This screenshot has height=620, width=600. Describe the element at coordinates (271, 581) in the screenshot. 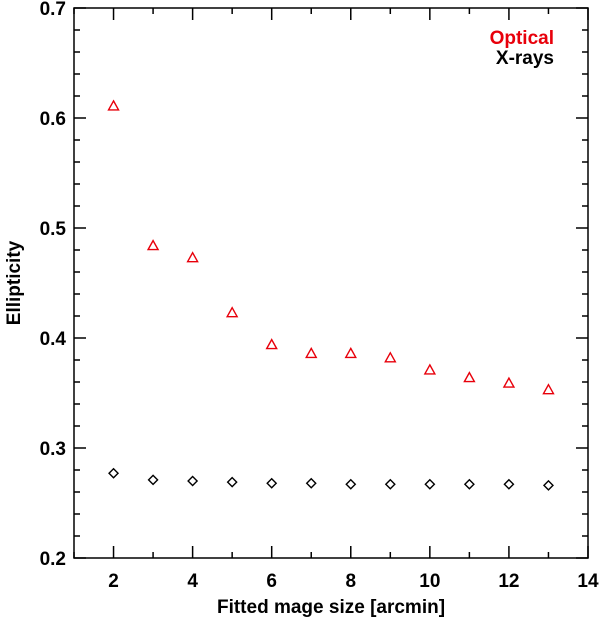

I see `x-tick-label: 6` at that location.